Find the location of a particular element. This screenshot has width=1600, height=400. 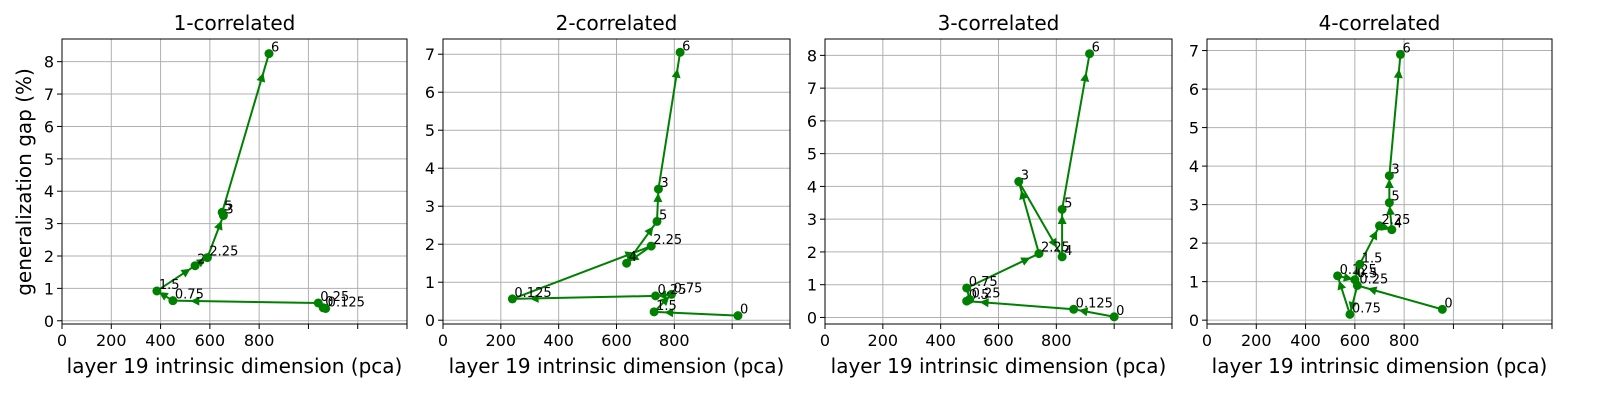

x-tick-label: 200 is located at coordinates (1256, 340).